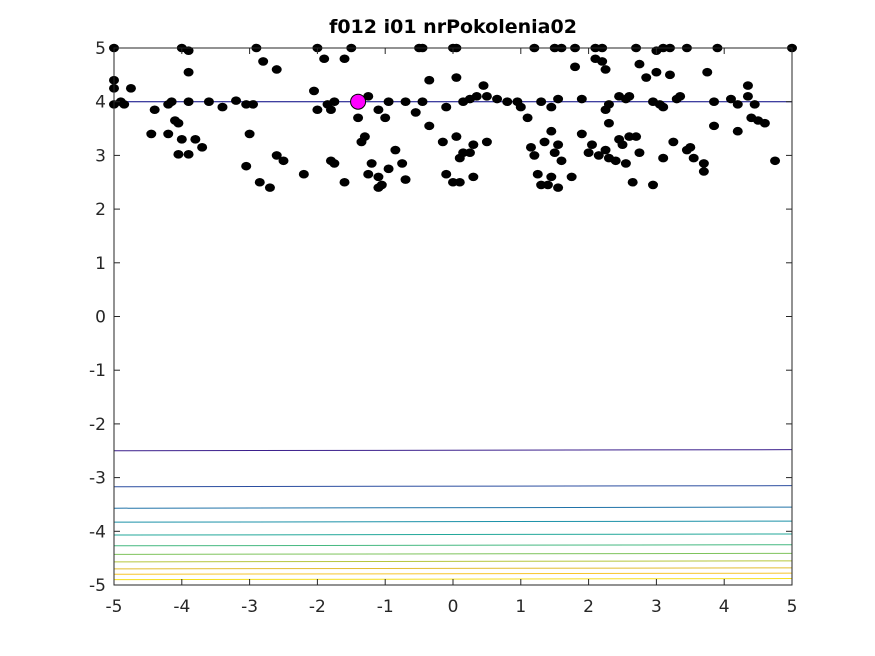  I want to click on x-tick-label: 4, so click(724, 607).